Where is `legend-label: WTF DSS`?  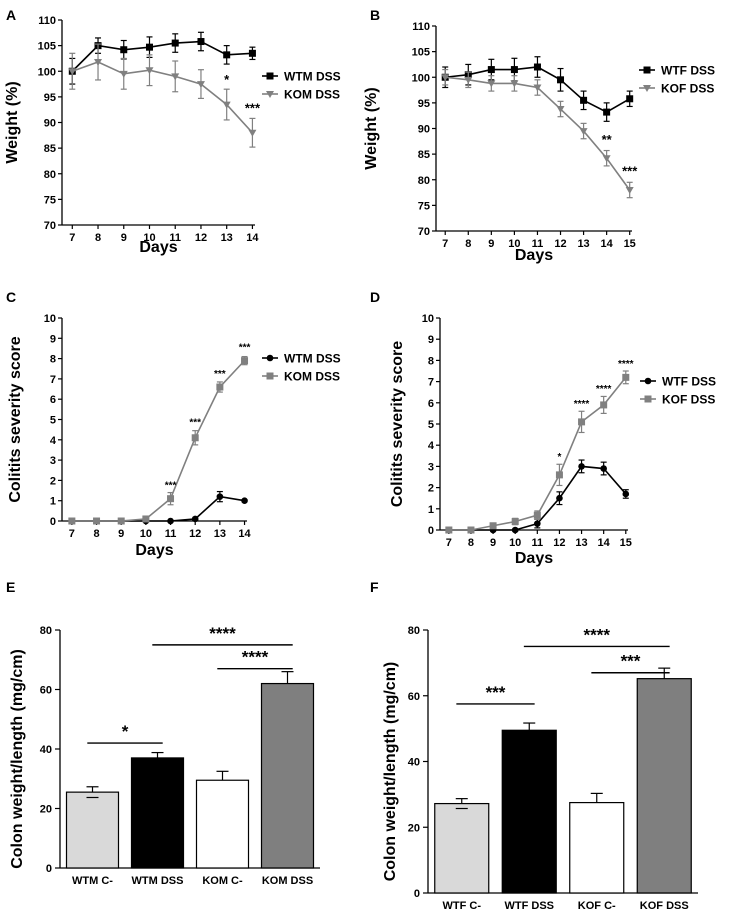 legend-label: WTF DSS is located at coordinates (689, 382).